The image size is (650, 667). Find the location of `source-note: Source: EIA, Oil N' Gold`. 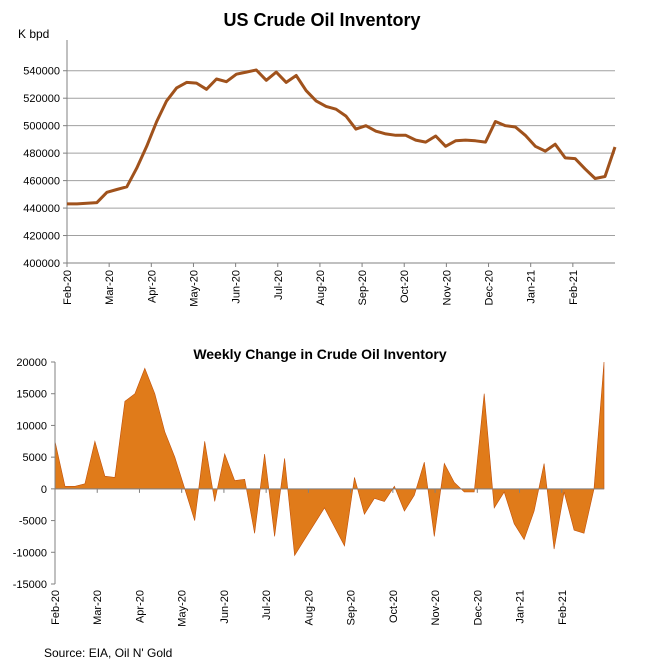

source-note: Source: EIA, Oil N' Gold is located at coordinates (108, 653).